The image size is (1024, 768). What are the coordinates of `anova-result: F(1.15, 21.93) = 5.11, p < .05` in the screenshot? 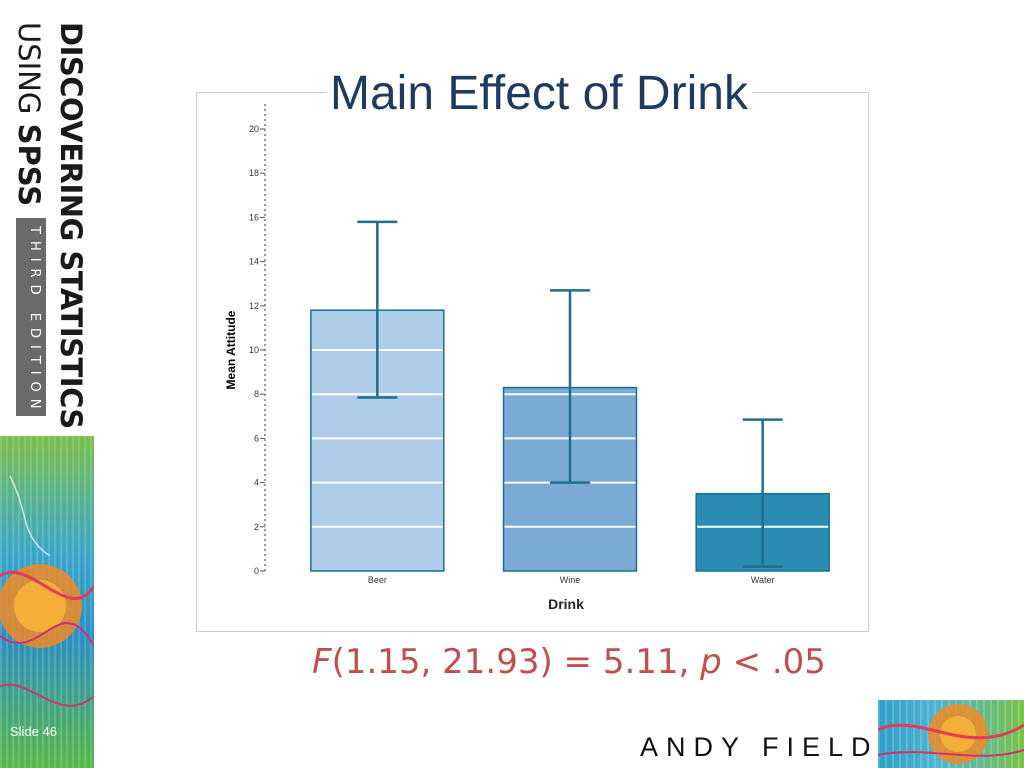 It's located at (569, 662).